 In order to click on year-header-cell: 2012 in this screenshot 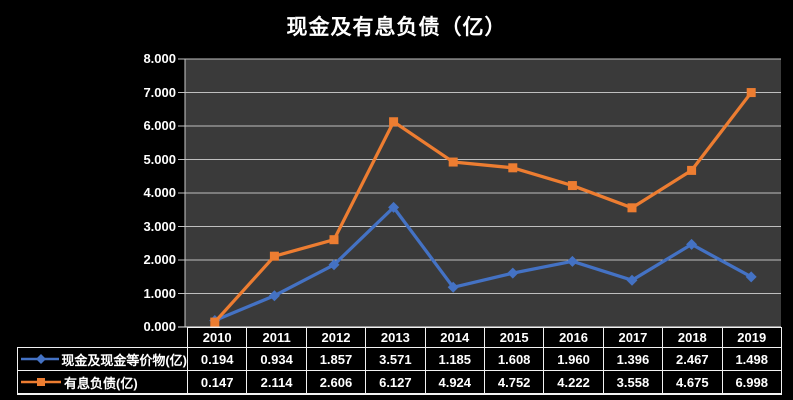, I will do `click(336, 337)`.